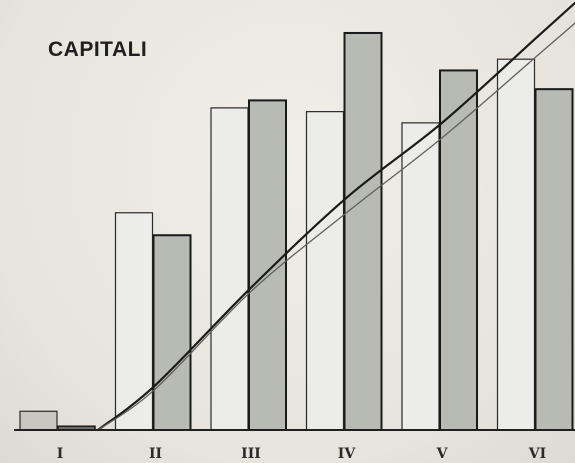  Describe the element at coordinates (442, 454) in the screenshot. I see `x-tick-label-V: V` at that location.